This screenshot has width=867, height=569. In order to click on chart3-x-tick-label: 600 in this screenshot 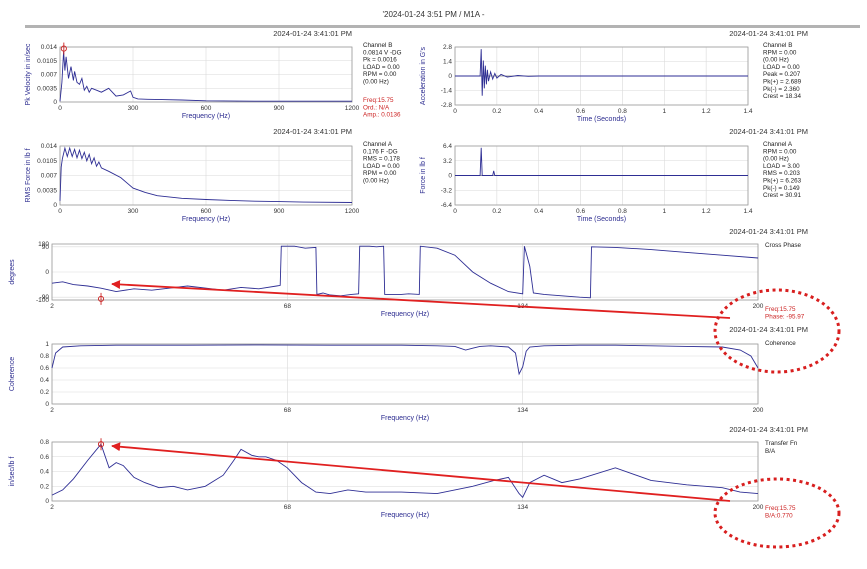, I will do `click(206, 211)`.